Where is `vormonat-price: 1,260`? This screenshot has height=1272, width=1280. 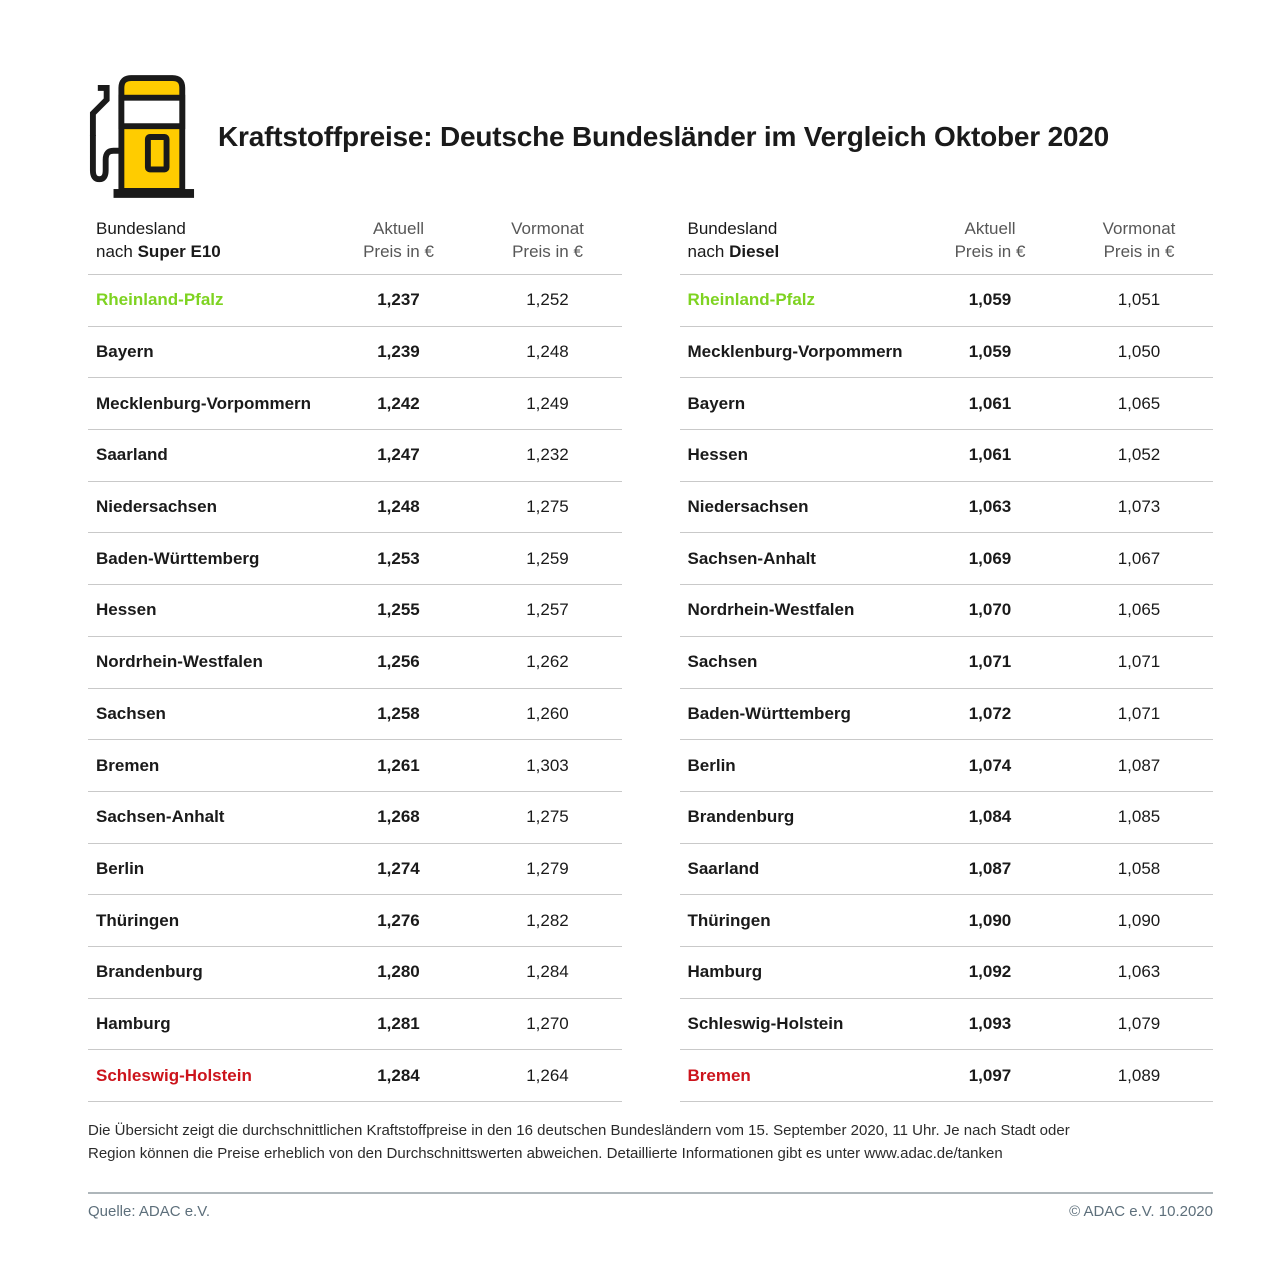
vormonat-price: 1,260 is located at coordinates (547, 713).